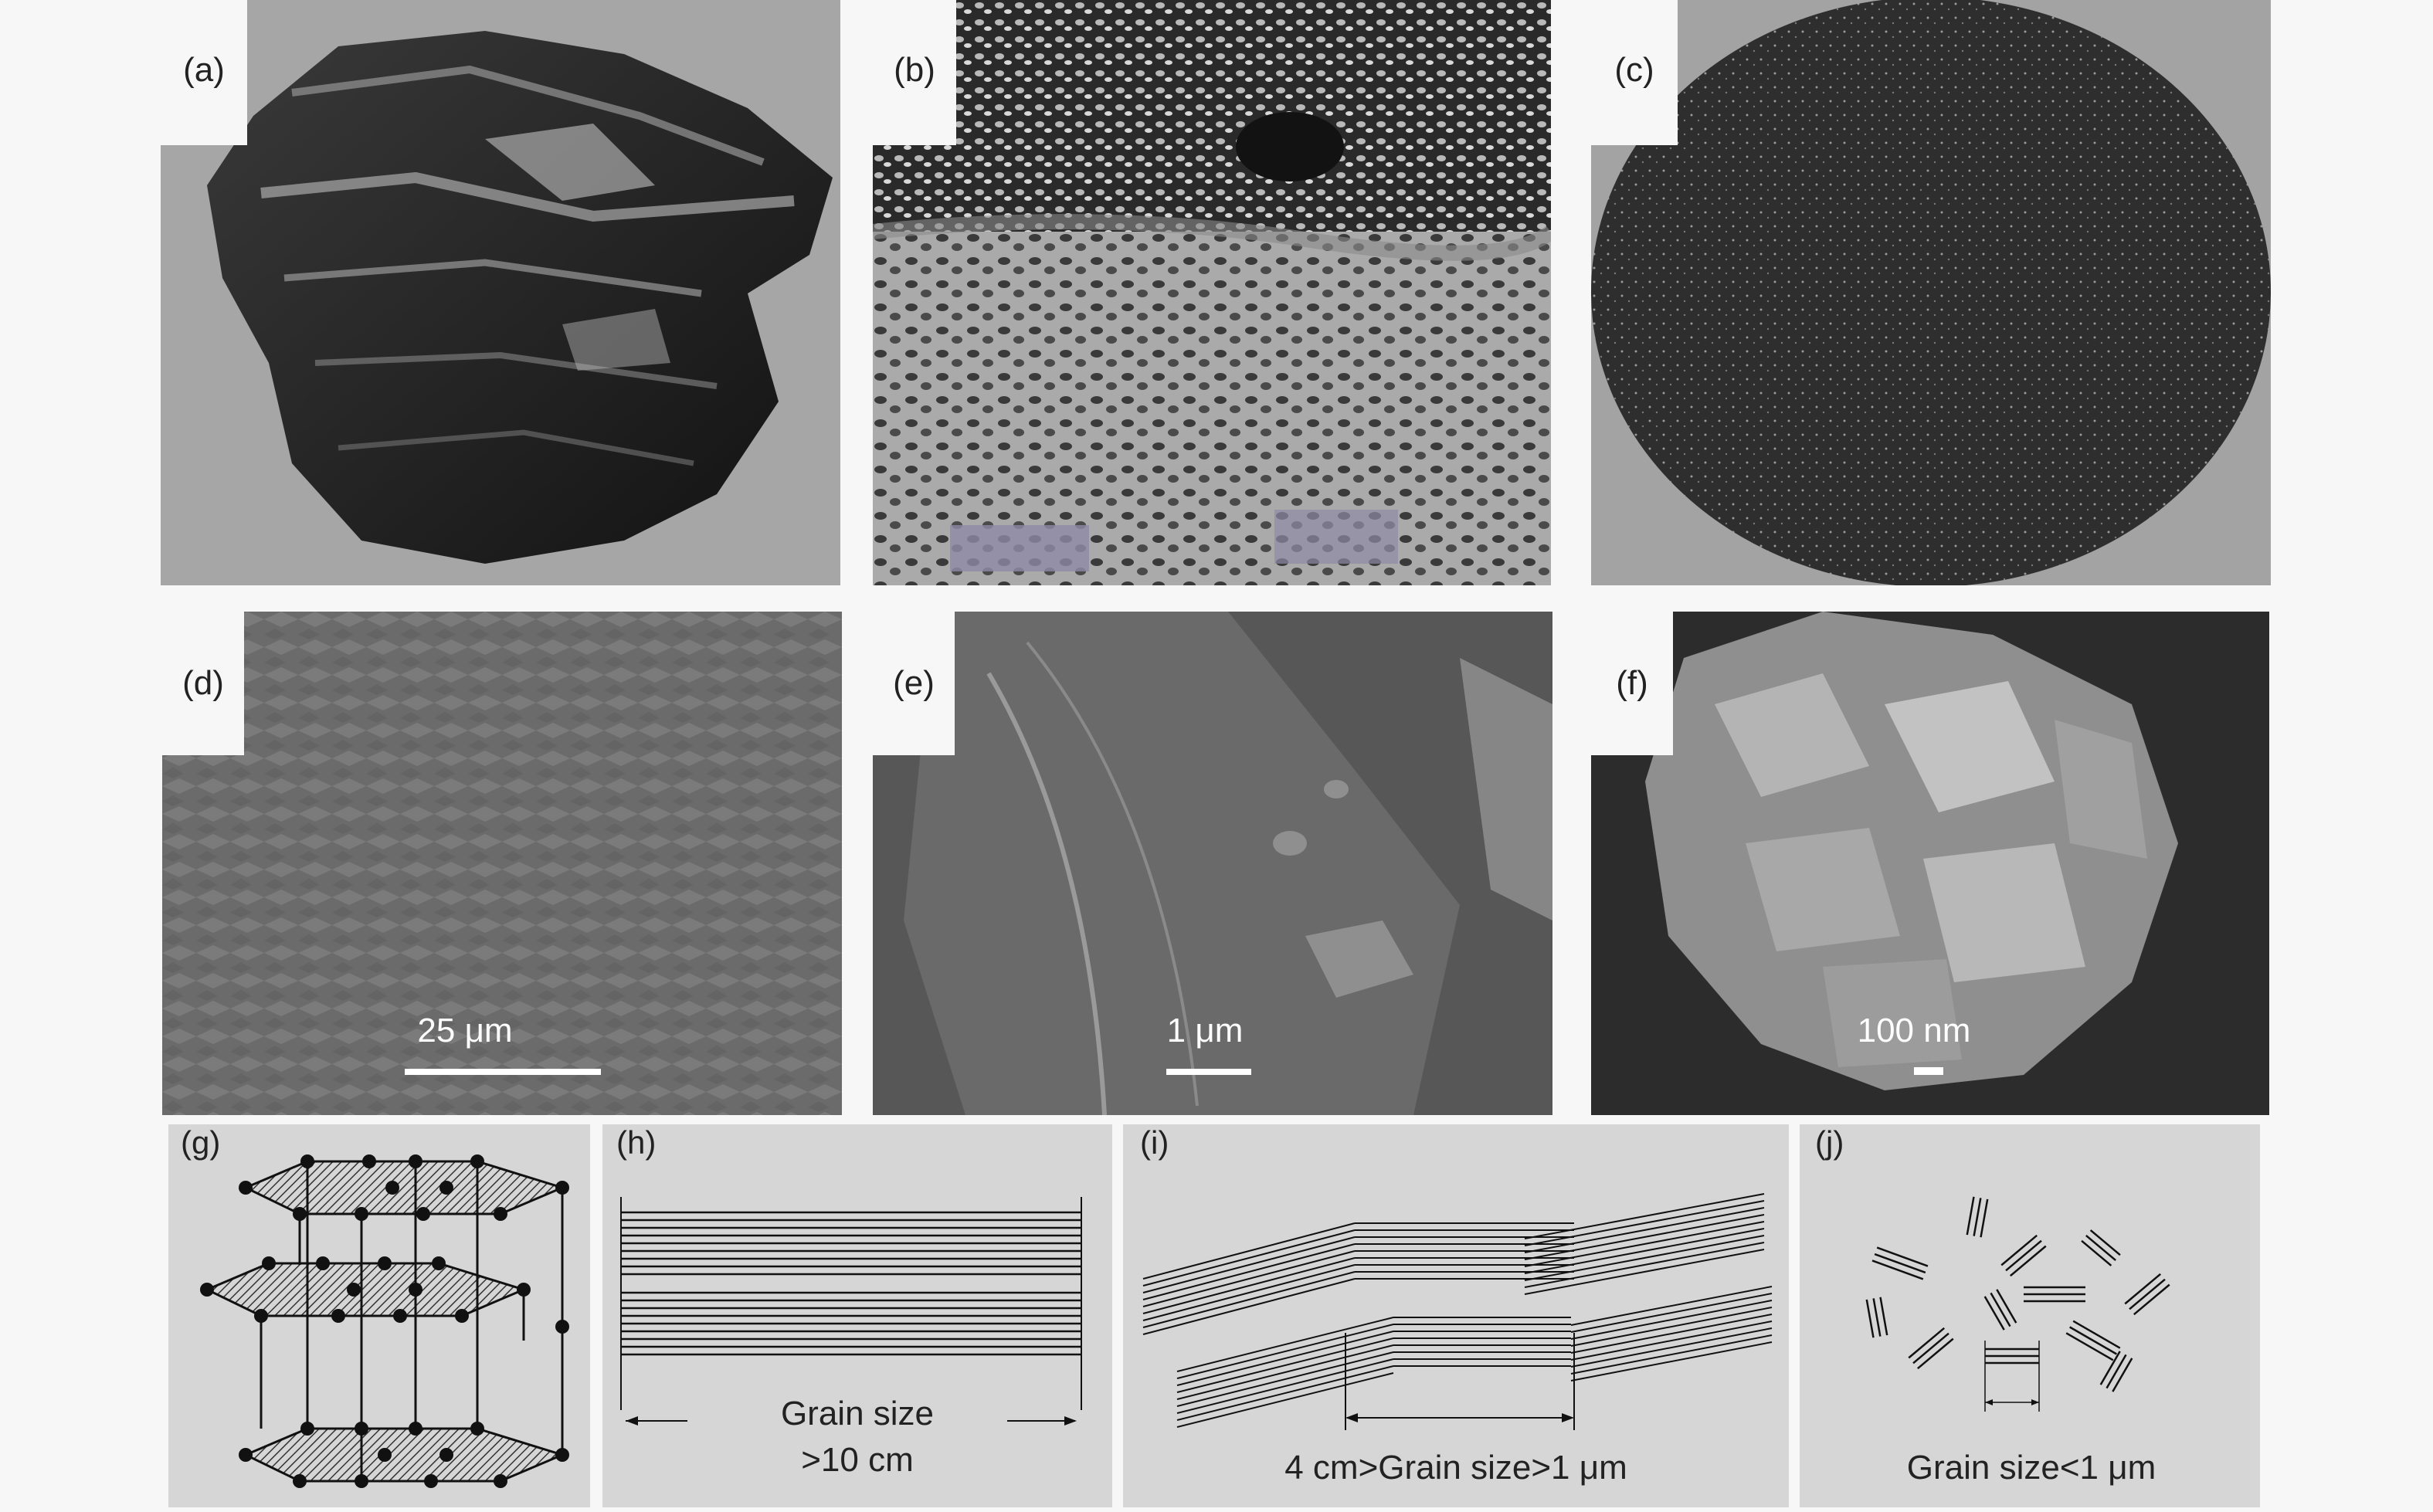 The height and width of the screenshot is (1512, 2433). I want to click on panel-g-graphite-structure: (g), so click(379, 1315).